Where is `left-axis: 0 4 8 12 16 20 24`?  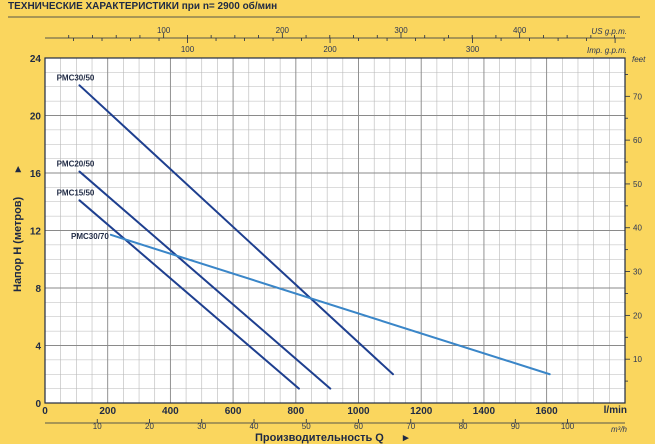
left-axis: 0 4 8 12 16 20 24 is located at coordinates (36, 232).